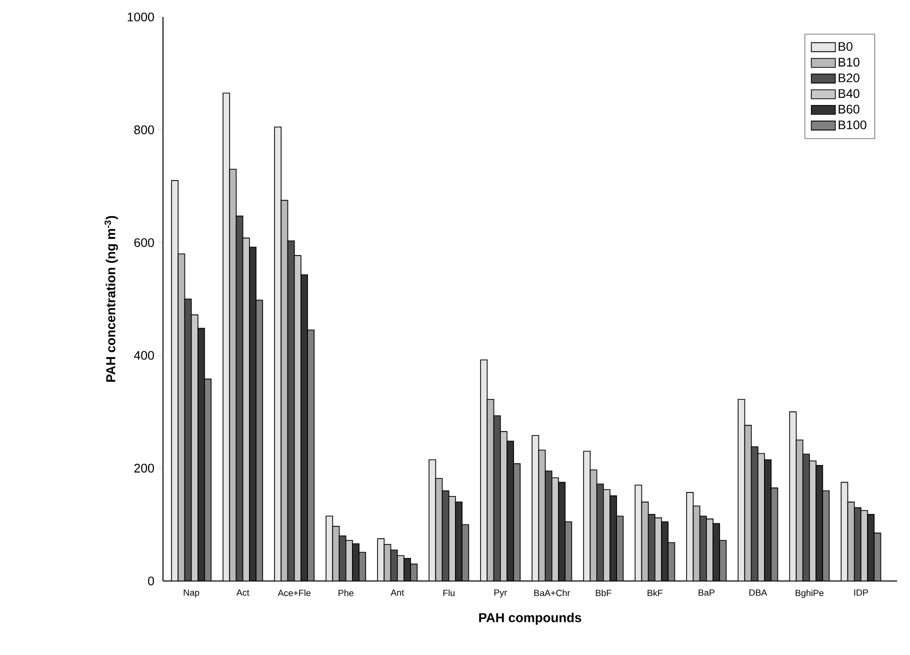 The image size is (910, 655). What do you see at coordinates (294, 593) in the screenshot?
I see `x-tick-label: Ace+Fle` at bounding box center [294, 593].